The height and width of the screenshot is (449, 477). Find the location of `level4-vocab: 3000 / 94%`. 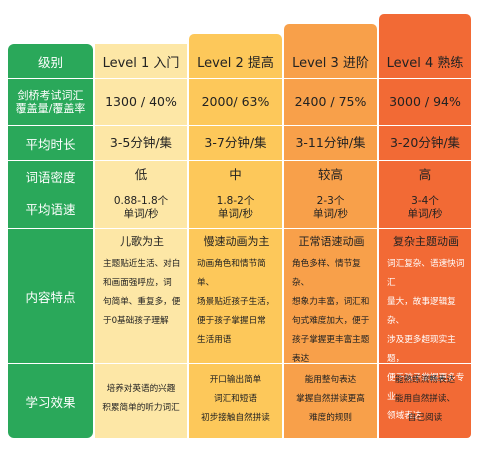

level4-vocab: 3000 / 94% is located at coordinates (425, 101).